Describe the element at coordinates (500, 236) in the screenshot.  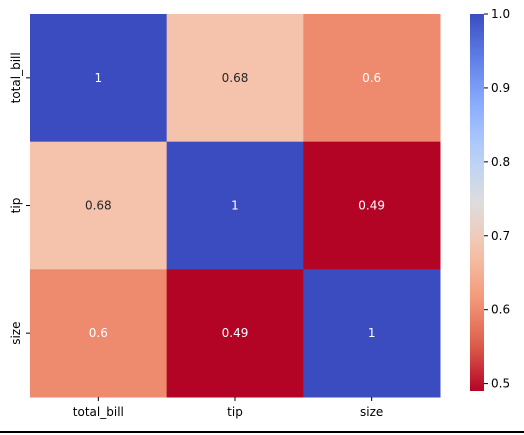
I see `colorbar-tick-label: 0.7` at that location.